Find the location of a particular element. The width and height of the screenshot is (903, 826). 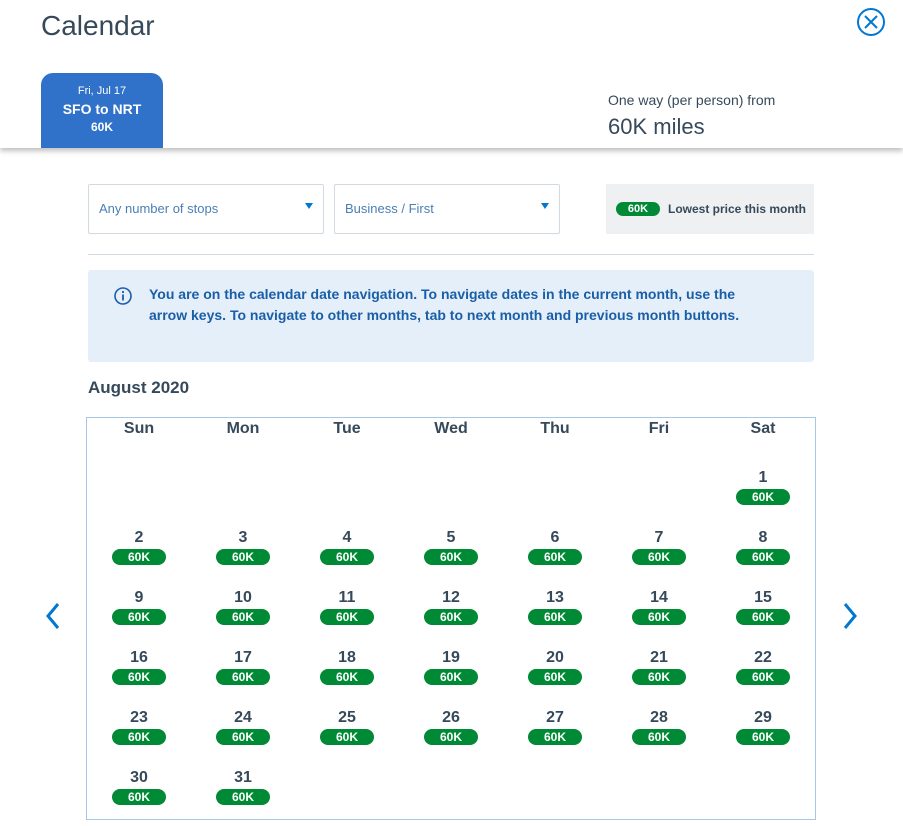

day-number: 28 is located at coordinates (659, 717).